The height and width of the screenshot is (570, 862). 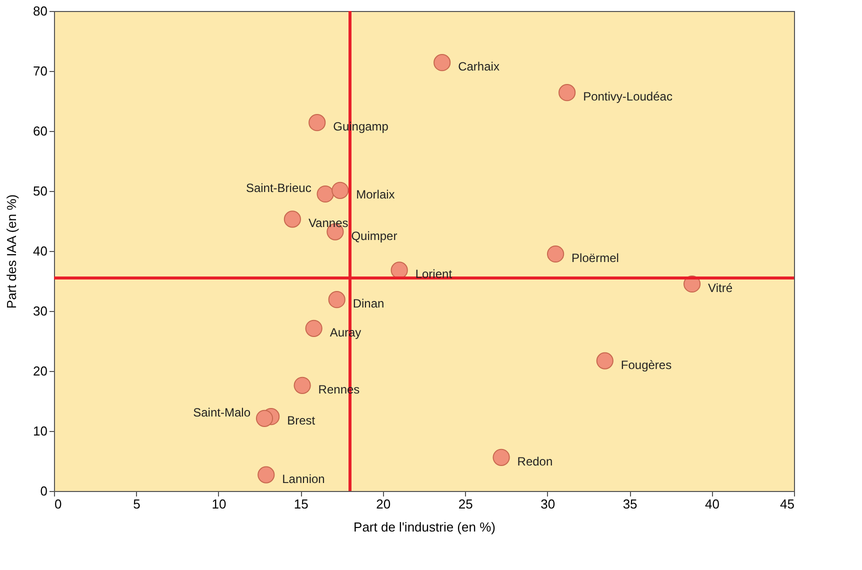 What do you see at coordinates (301, 421) in the screenshot?
I see `annotation: Brest` at bounding box center [301, 421].